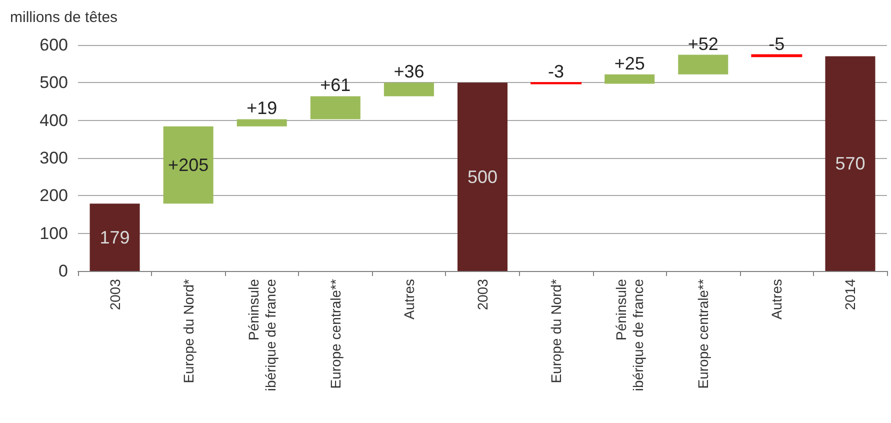 This screenshot has width=891, height=423. Describe the element at coordinates (54, 233) in the screenshot. I see `y-tick-label: 100` at that location.